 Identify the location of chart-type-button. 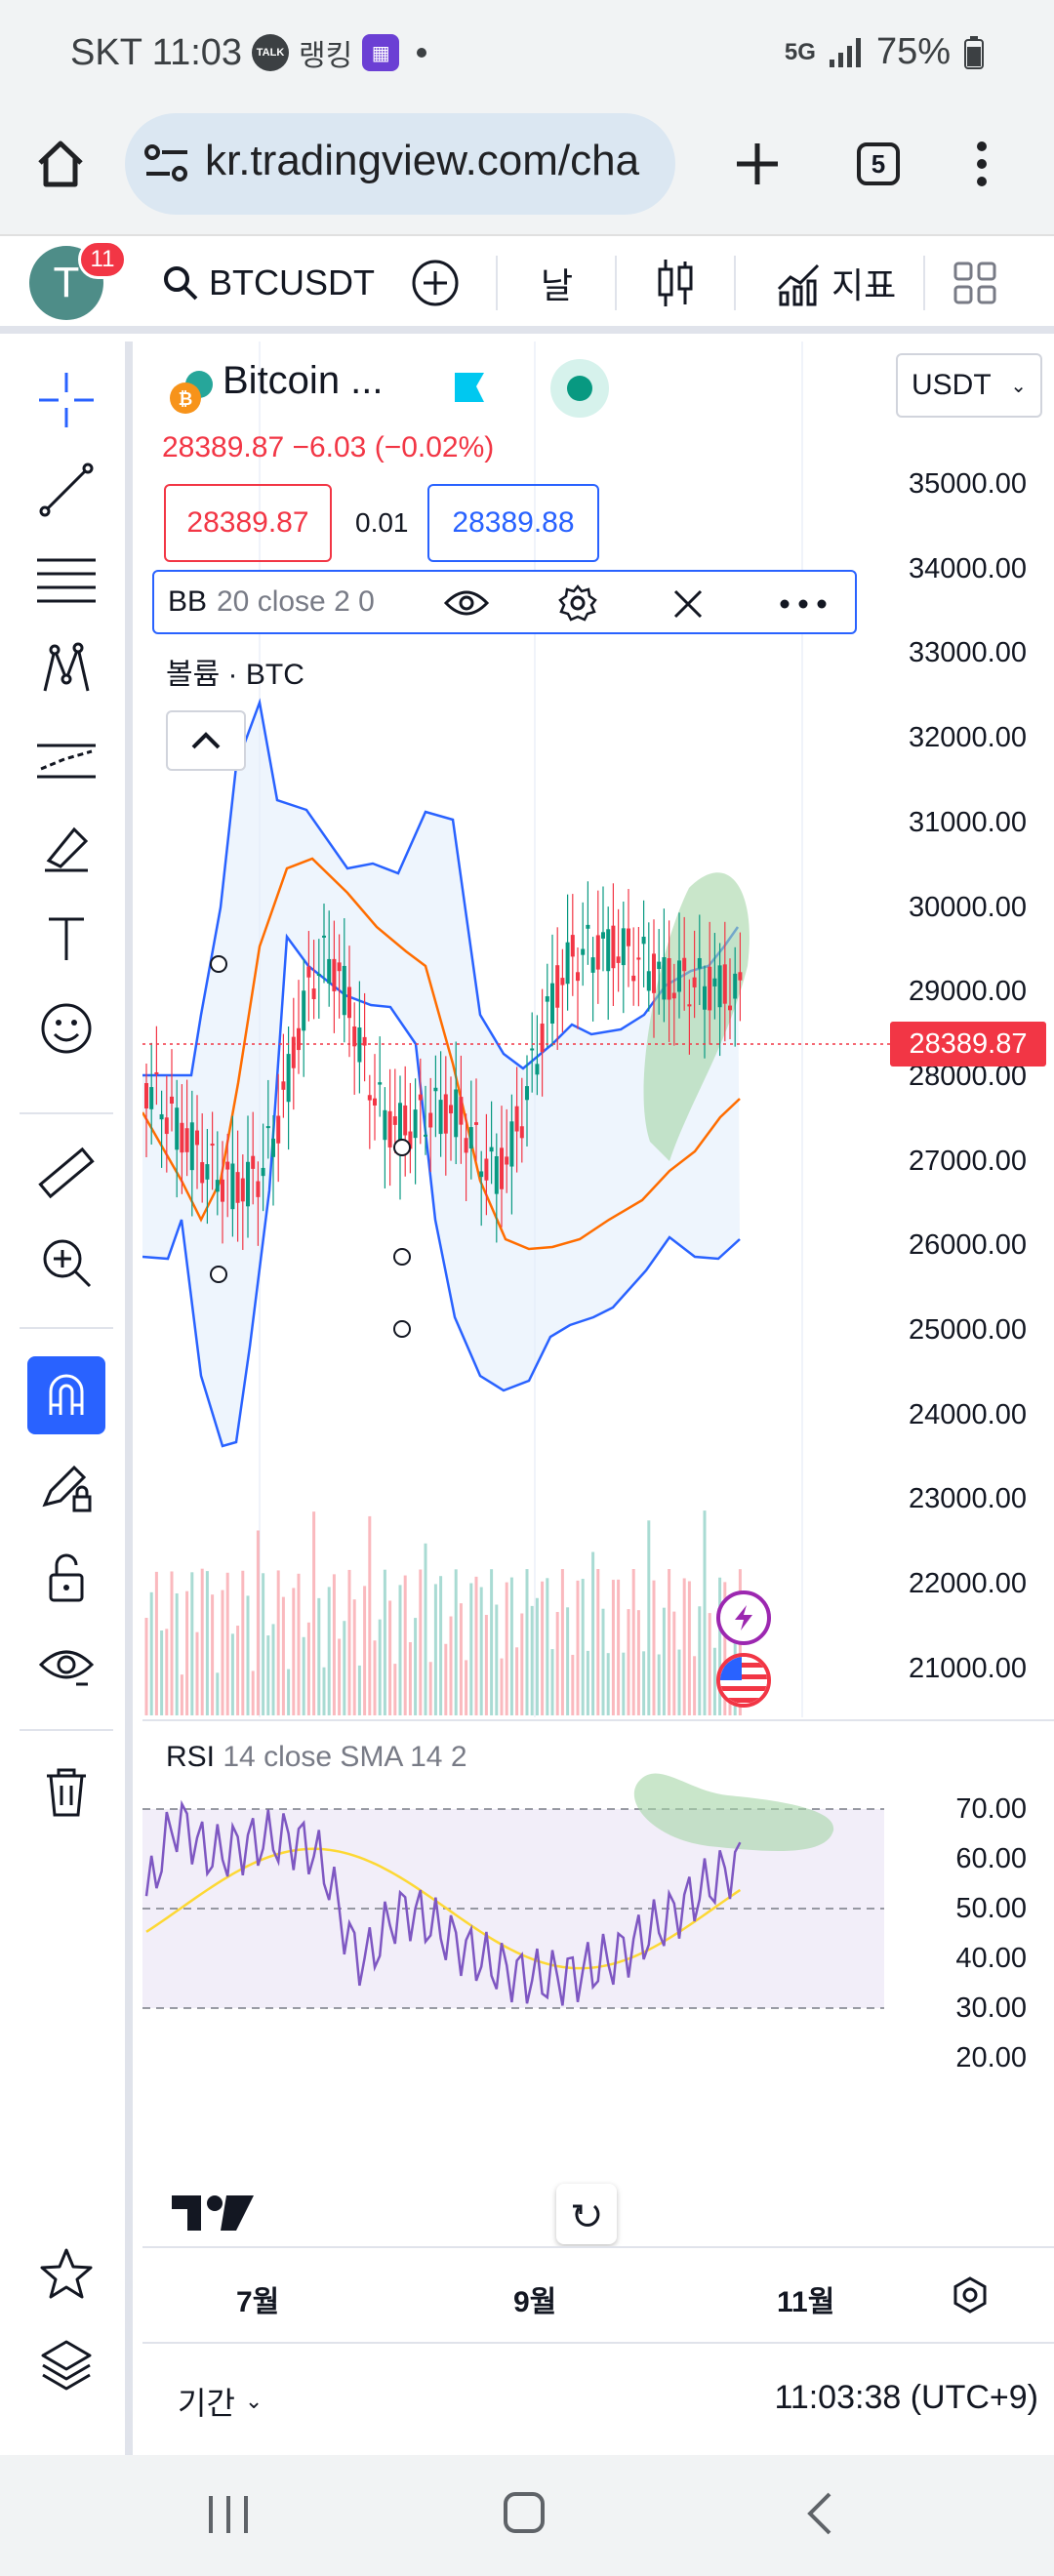
(675, 283).